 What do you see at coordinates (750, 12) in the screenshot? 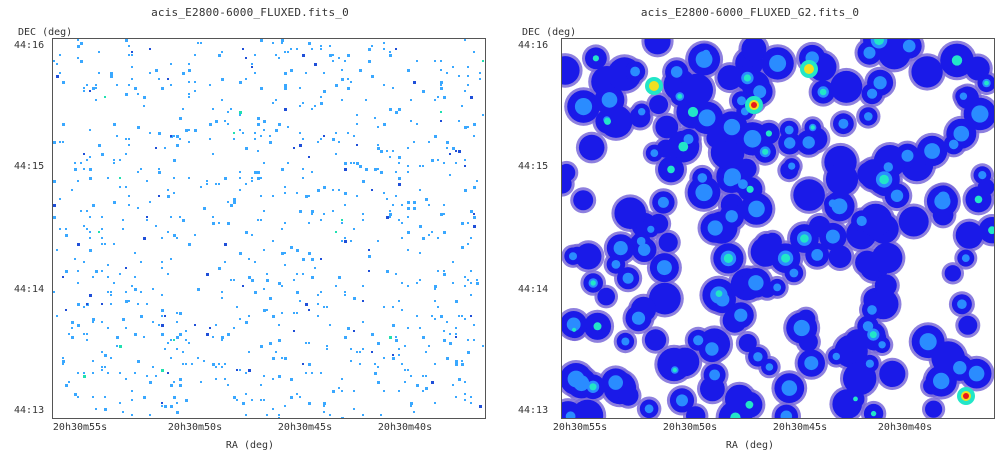
I see `chart-title: acis_E2800-6000_FLUXED_G2.fits_0` at bounding box center [750, 12].